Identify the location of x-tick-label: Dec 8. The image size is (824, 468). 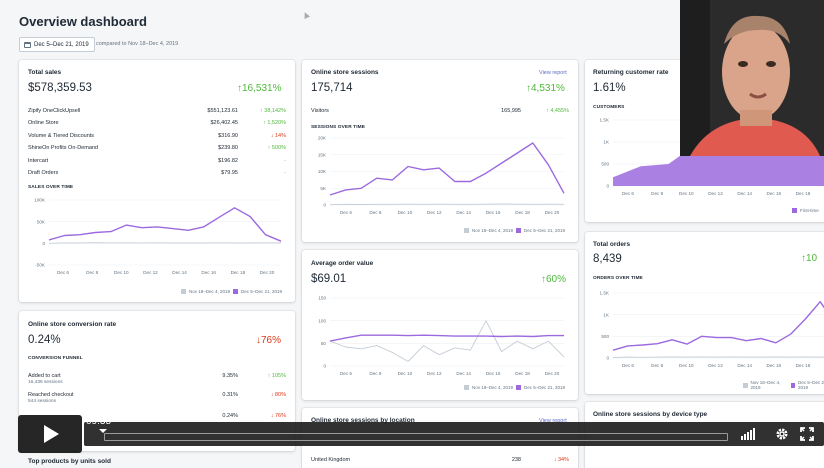
(375, 373).